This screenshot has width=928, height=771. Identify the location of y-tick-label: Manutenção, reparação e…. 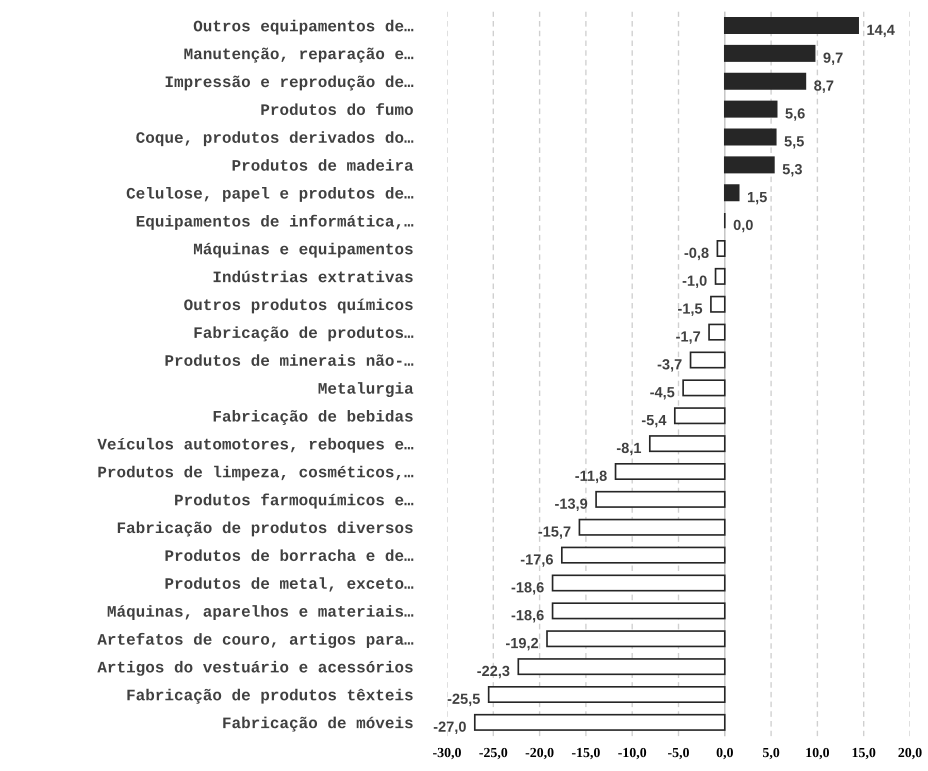
(299, 55).